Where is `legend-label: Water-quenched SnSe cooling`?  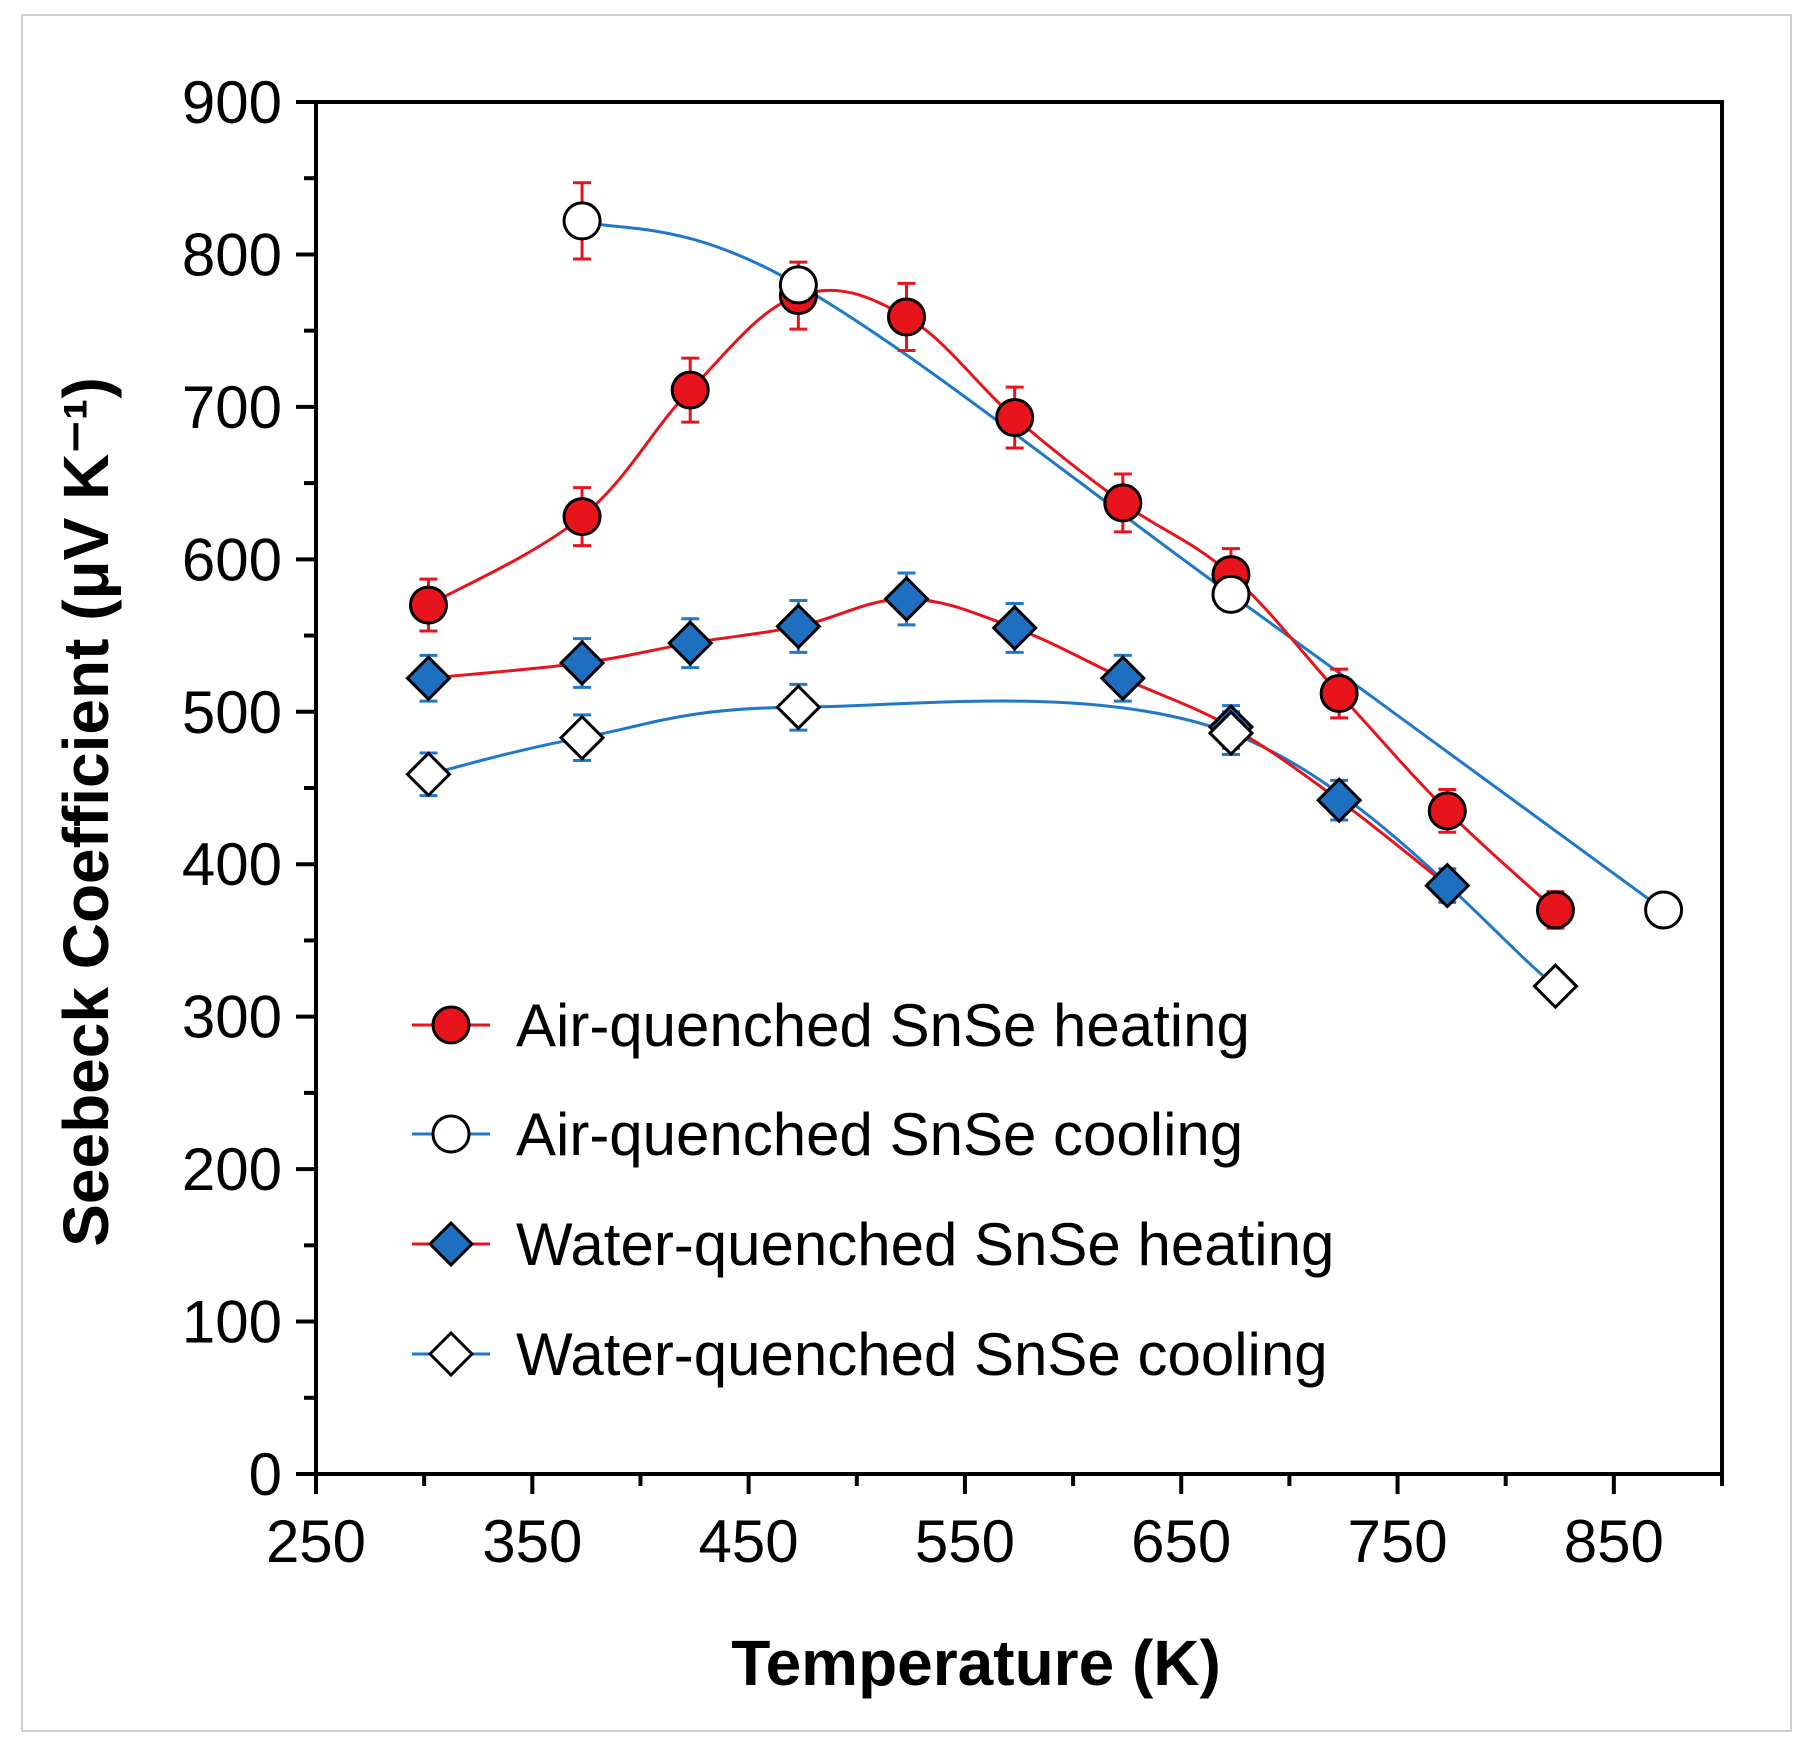
legend-label: Water-quenched SnSe cooling is located at coordinates (922, 1354).